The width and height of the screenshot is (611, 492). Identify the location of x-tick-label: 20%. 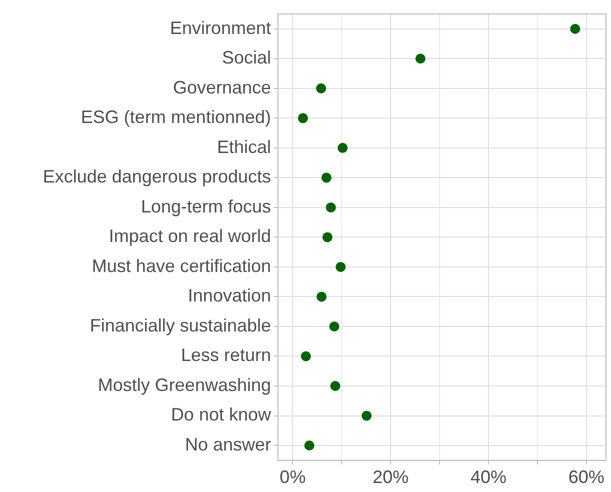
(390, 477).